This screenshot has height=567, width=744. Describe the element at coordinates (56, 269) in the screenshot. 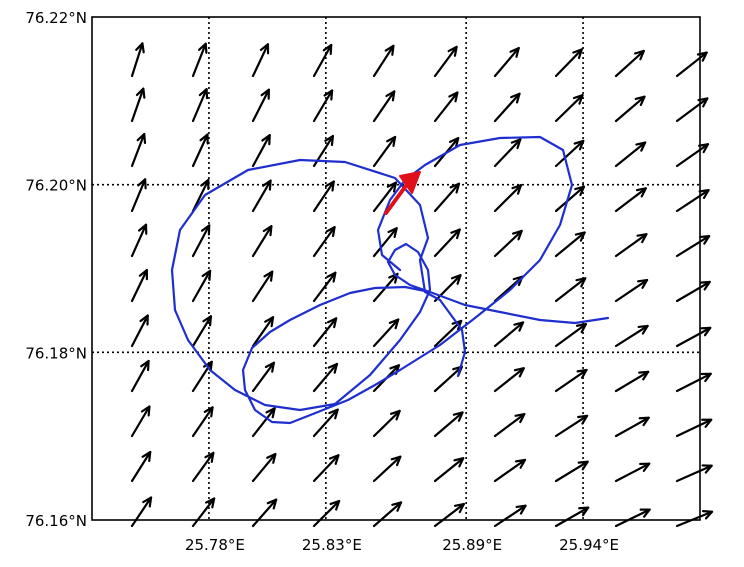

I see `latitude-labels: 76.22°N 76.20°N 76.18°N 76.16°N` at that location.